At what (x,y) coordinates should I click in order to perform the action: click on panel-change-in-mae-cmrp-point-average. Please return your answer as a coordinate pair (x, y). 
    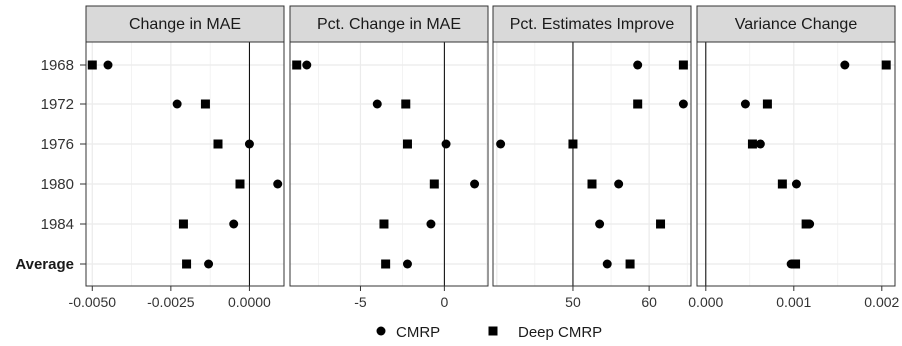
    Looking at the image, I should click on (209, 264).